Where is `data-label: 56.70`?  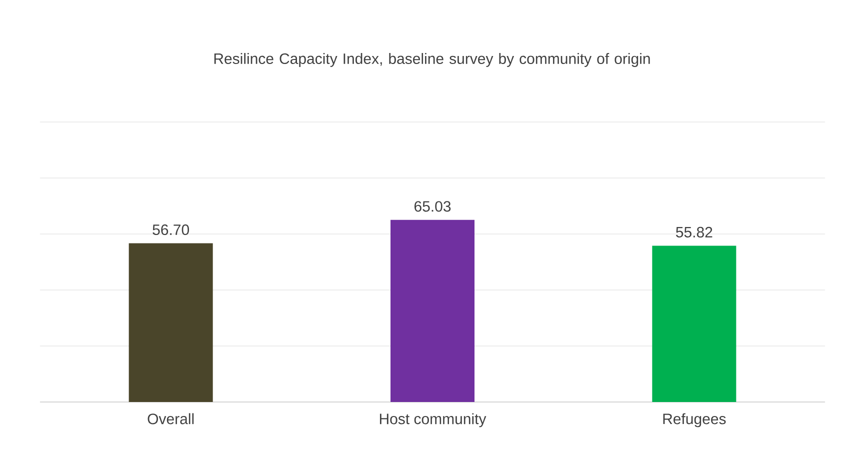 data-label: 56.70 is located at coordinates (171, 230).